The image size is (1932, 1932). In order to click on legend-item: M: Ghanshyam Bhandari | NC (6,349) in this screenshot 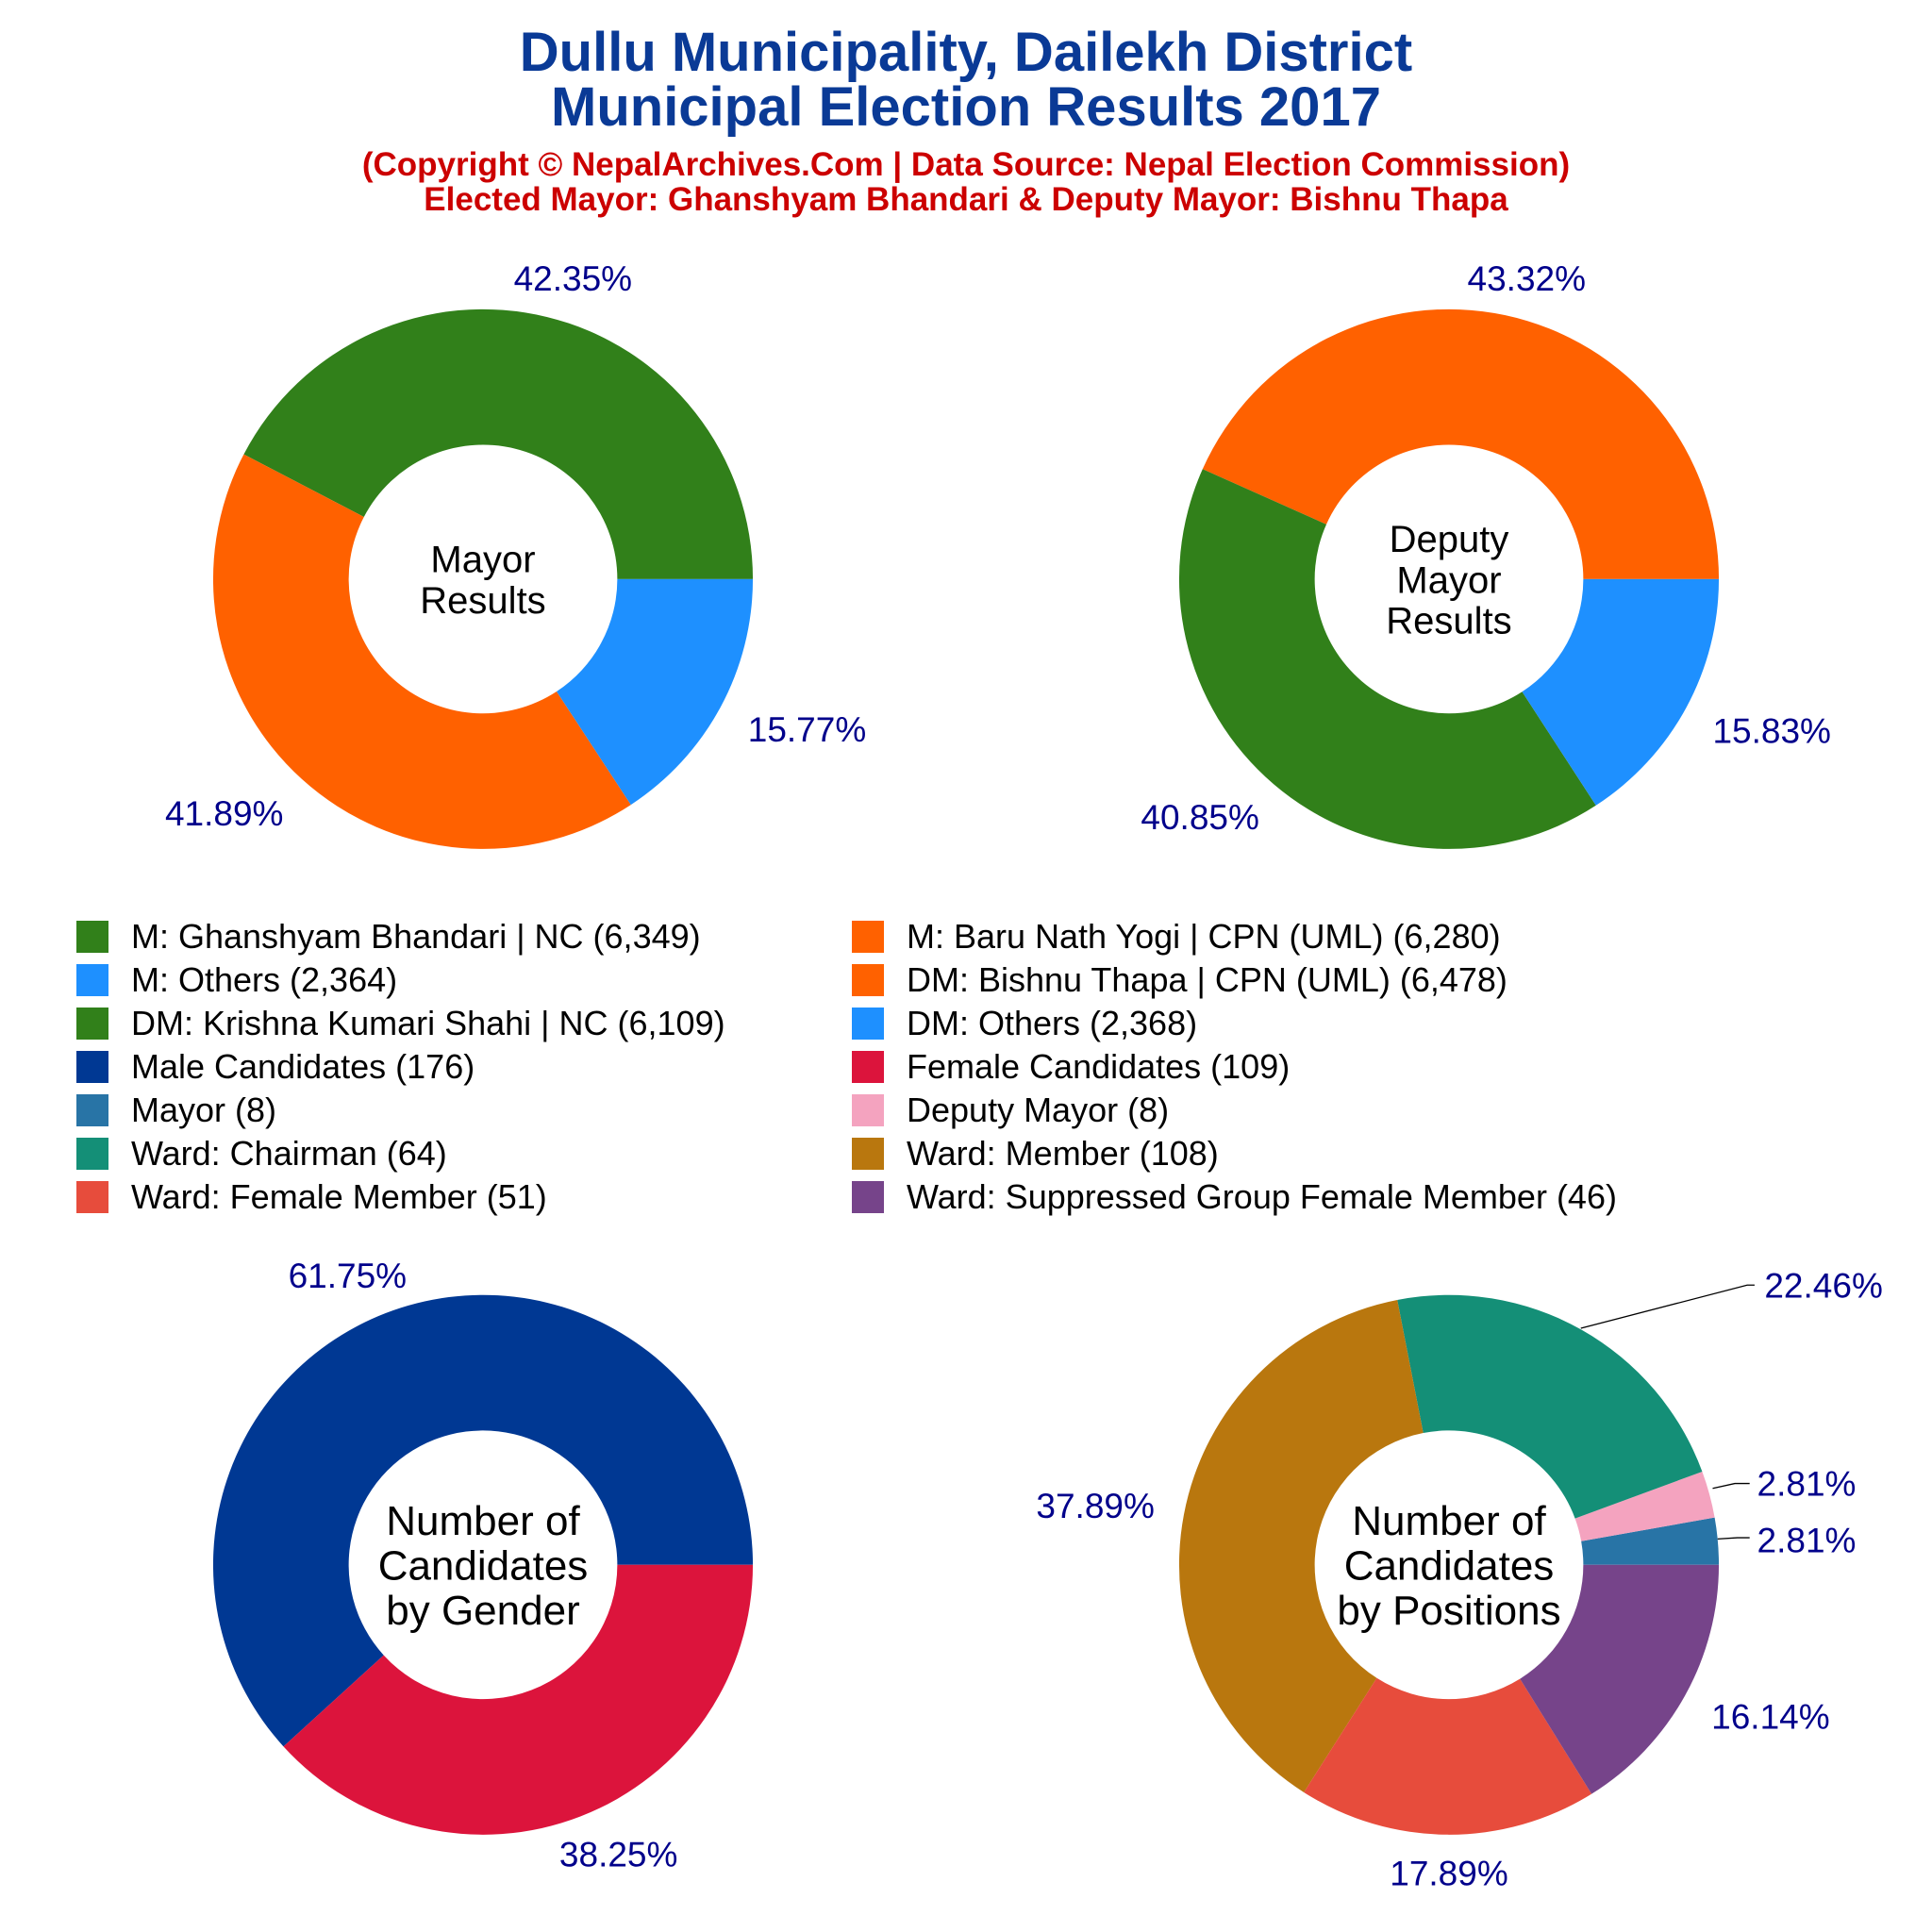, I will do `click(388, 937)`.